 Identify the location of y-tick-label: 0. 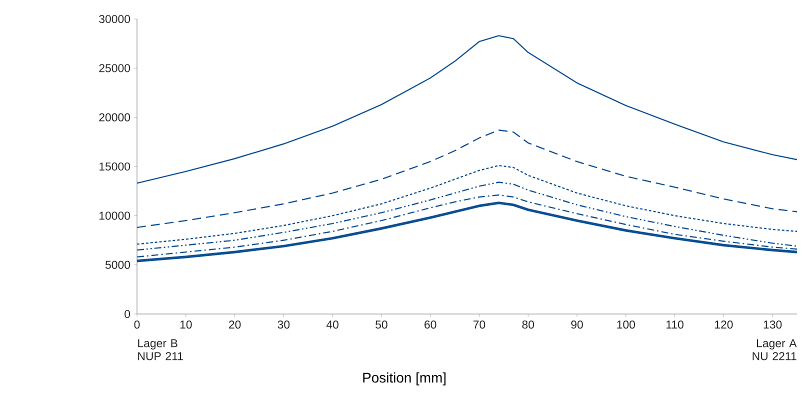
(127, 314).